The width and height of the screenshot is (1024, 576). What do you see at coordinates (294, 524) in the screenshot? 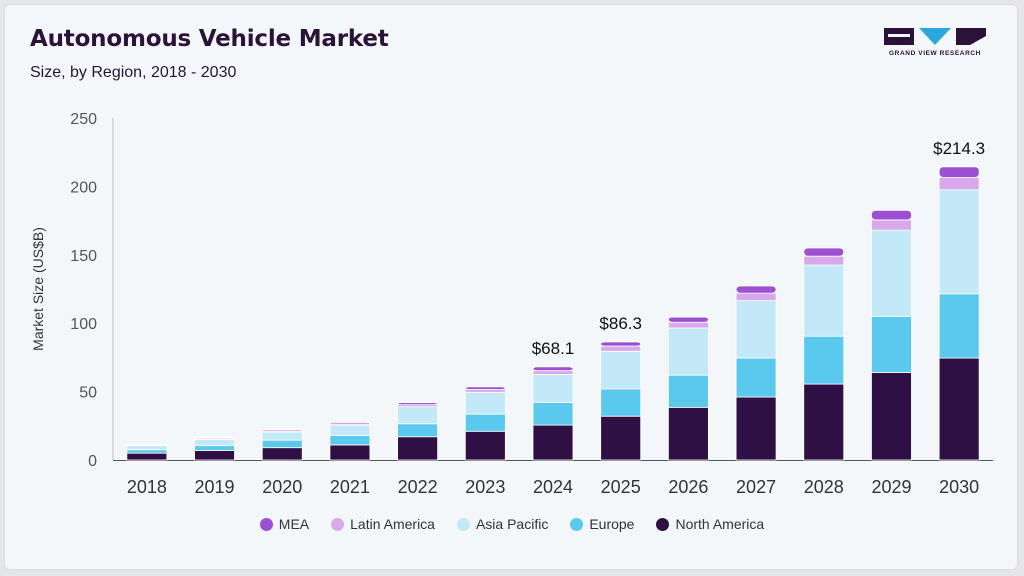
I see `legend-label: MEA` at bounding box center [294, 524].